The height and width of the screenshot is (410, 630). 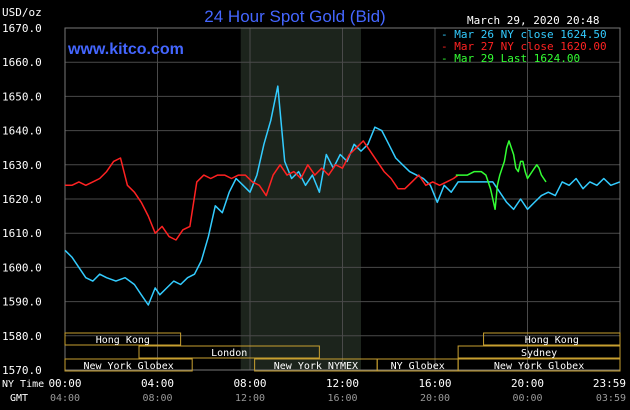 I want to click on y-tick-label: 1630.0, so click(x=22, y=165).